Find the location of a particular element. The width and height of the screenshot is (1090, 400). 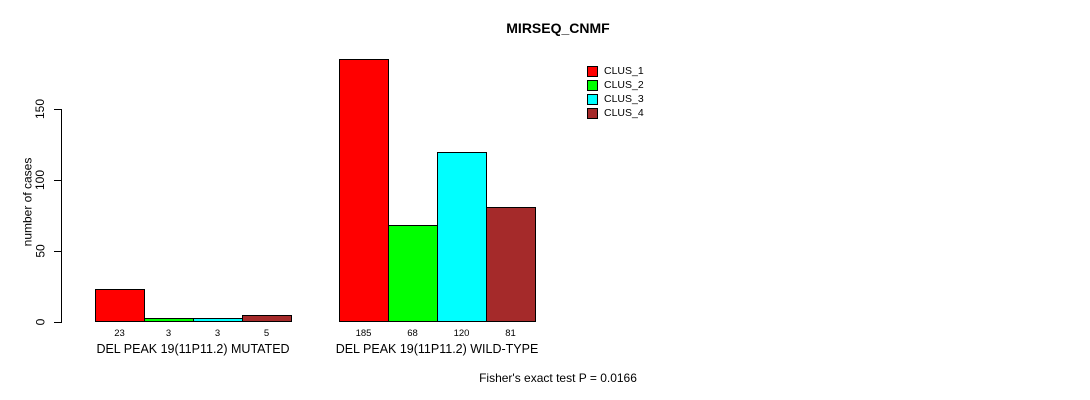

legend-label: CLUS_3 is located at coordinates (624, 99).